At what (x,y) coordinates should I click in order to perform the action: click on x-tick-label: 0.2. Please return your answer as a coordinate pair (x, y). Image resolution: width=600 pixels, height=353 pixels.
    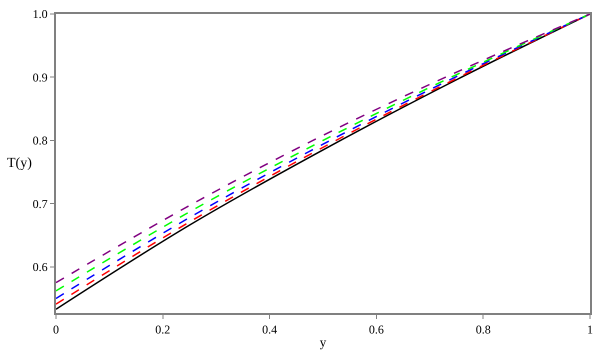
    Looking at the image, I should click on (162, 329).